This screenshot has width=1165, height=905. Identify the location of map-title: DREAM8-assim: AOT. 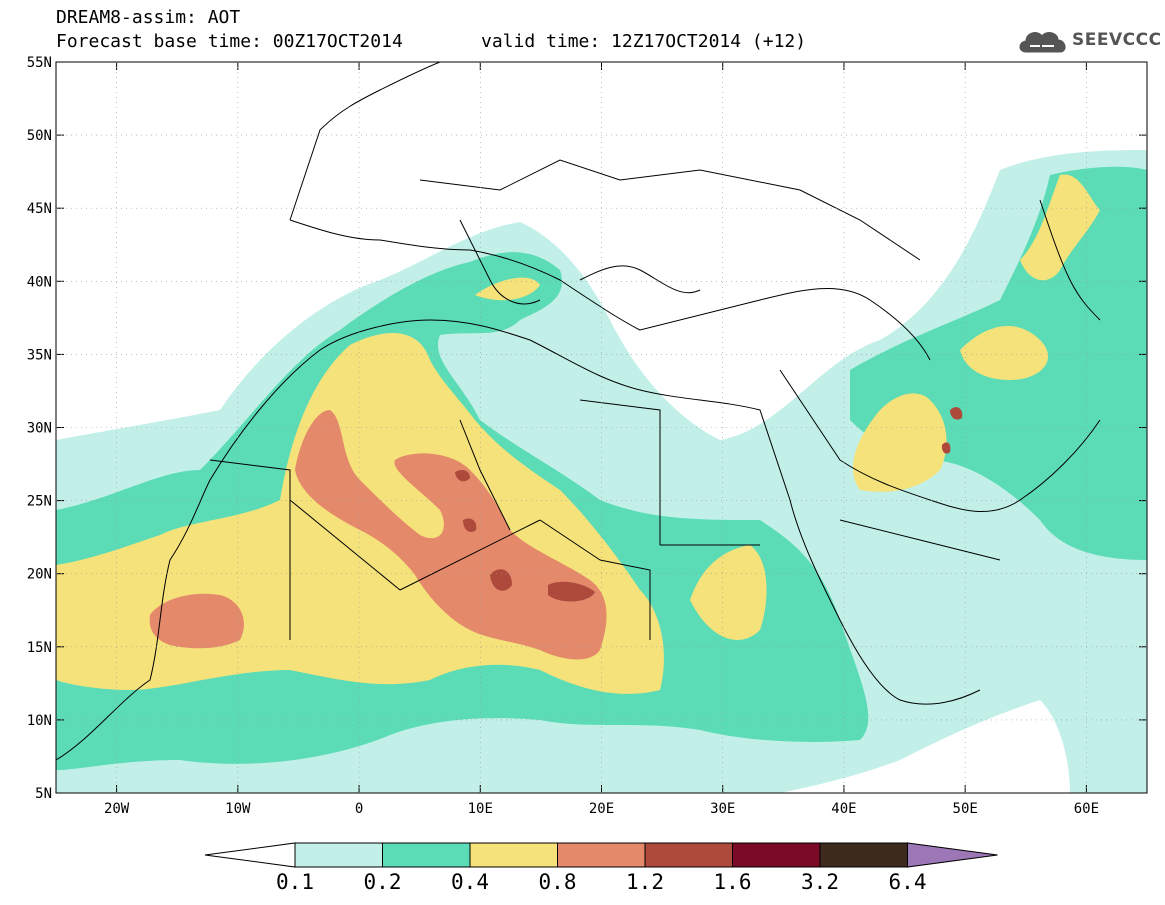
(148, 17).